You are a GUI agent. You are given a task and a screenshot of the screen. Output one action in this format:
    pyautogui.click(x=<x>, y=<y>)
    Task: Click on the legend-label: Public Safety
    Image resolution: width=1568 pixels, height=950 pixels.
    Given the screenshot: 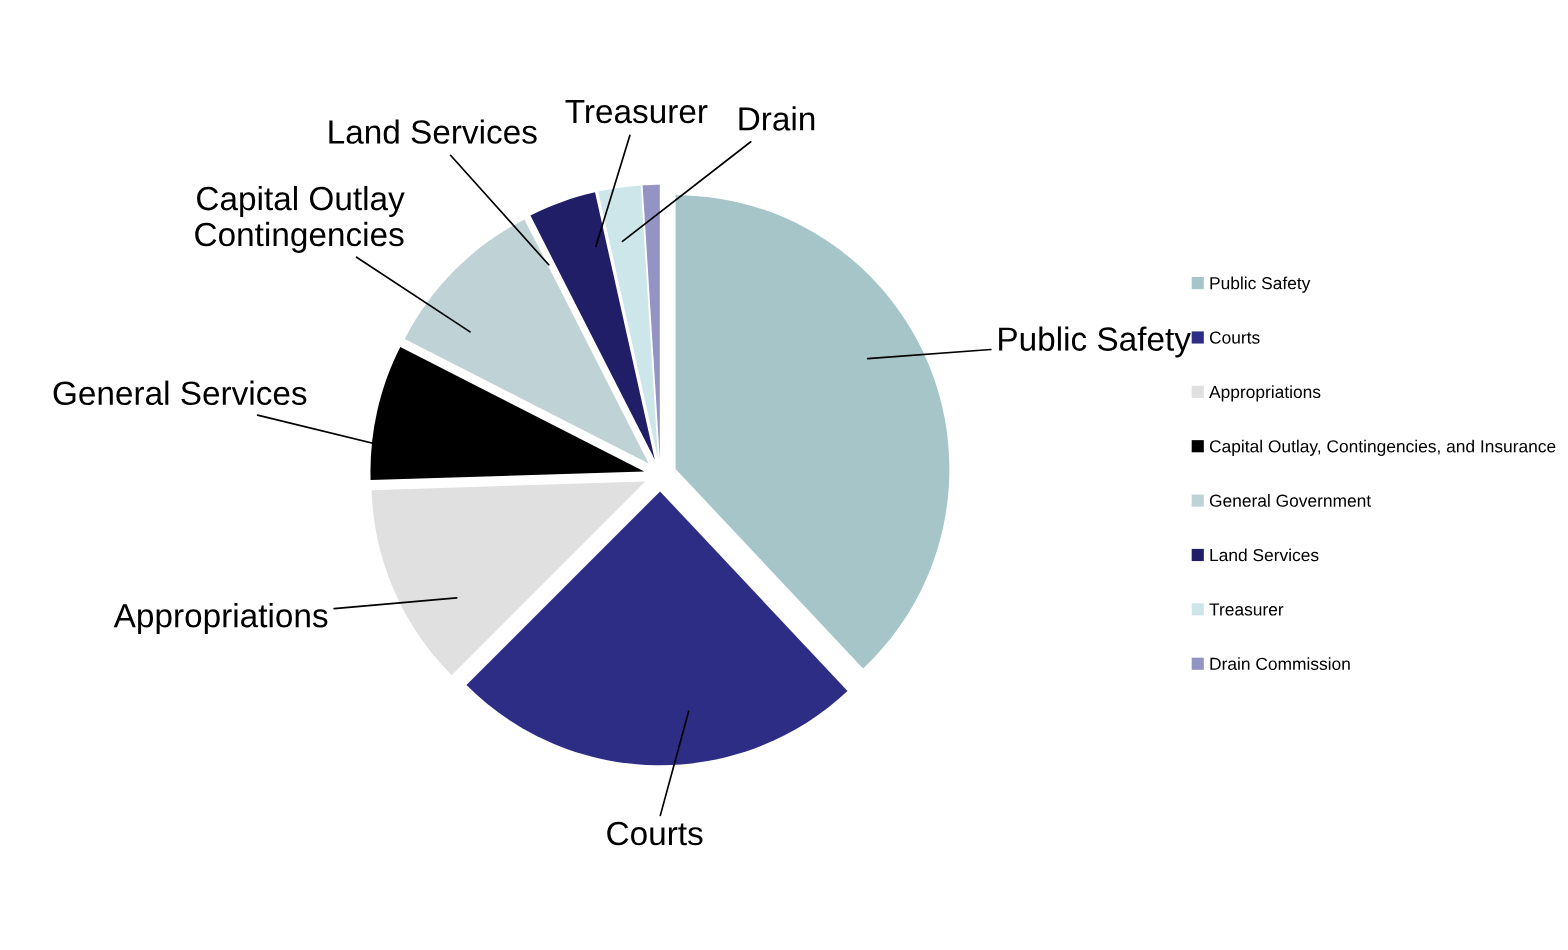 What is the action you would take?
    pyautogui.click(x=1260, y=284)
    